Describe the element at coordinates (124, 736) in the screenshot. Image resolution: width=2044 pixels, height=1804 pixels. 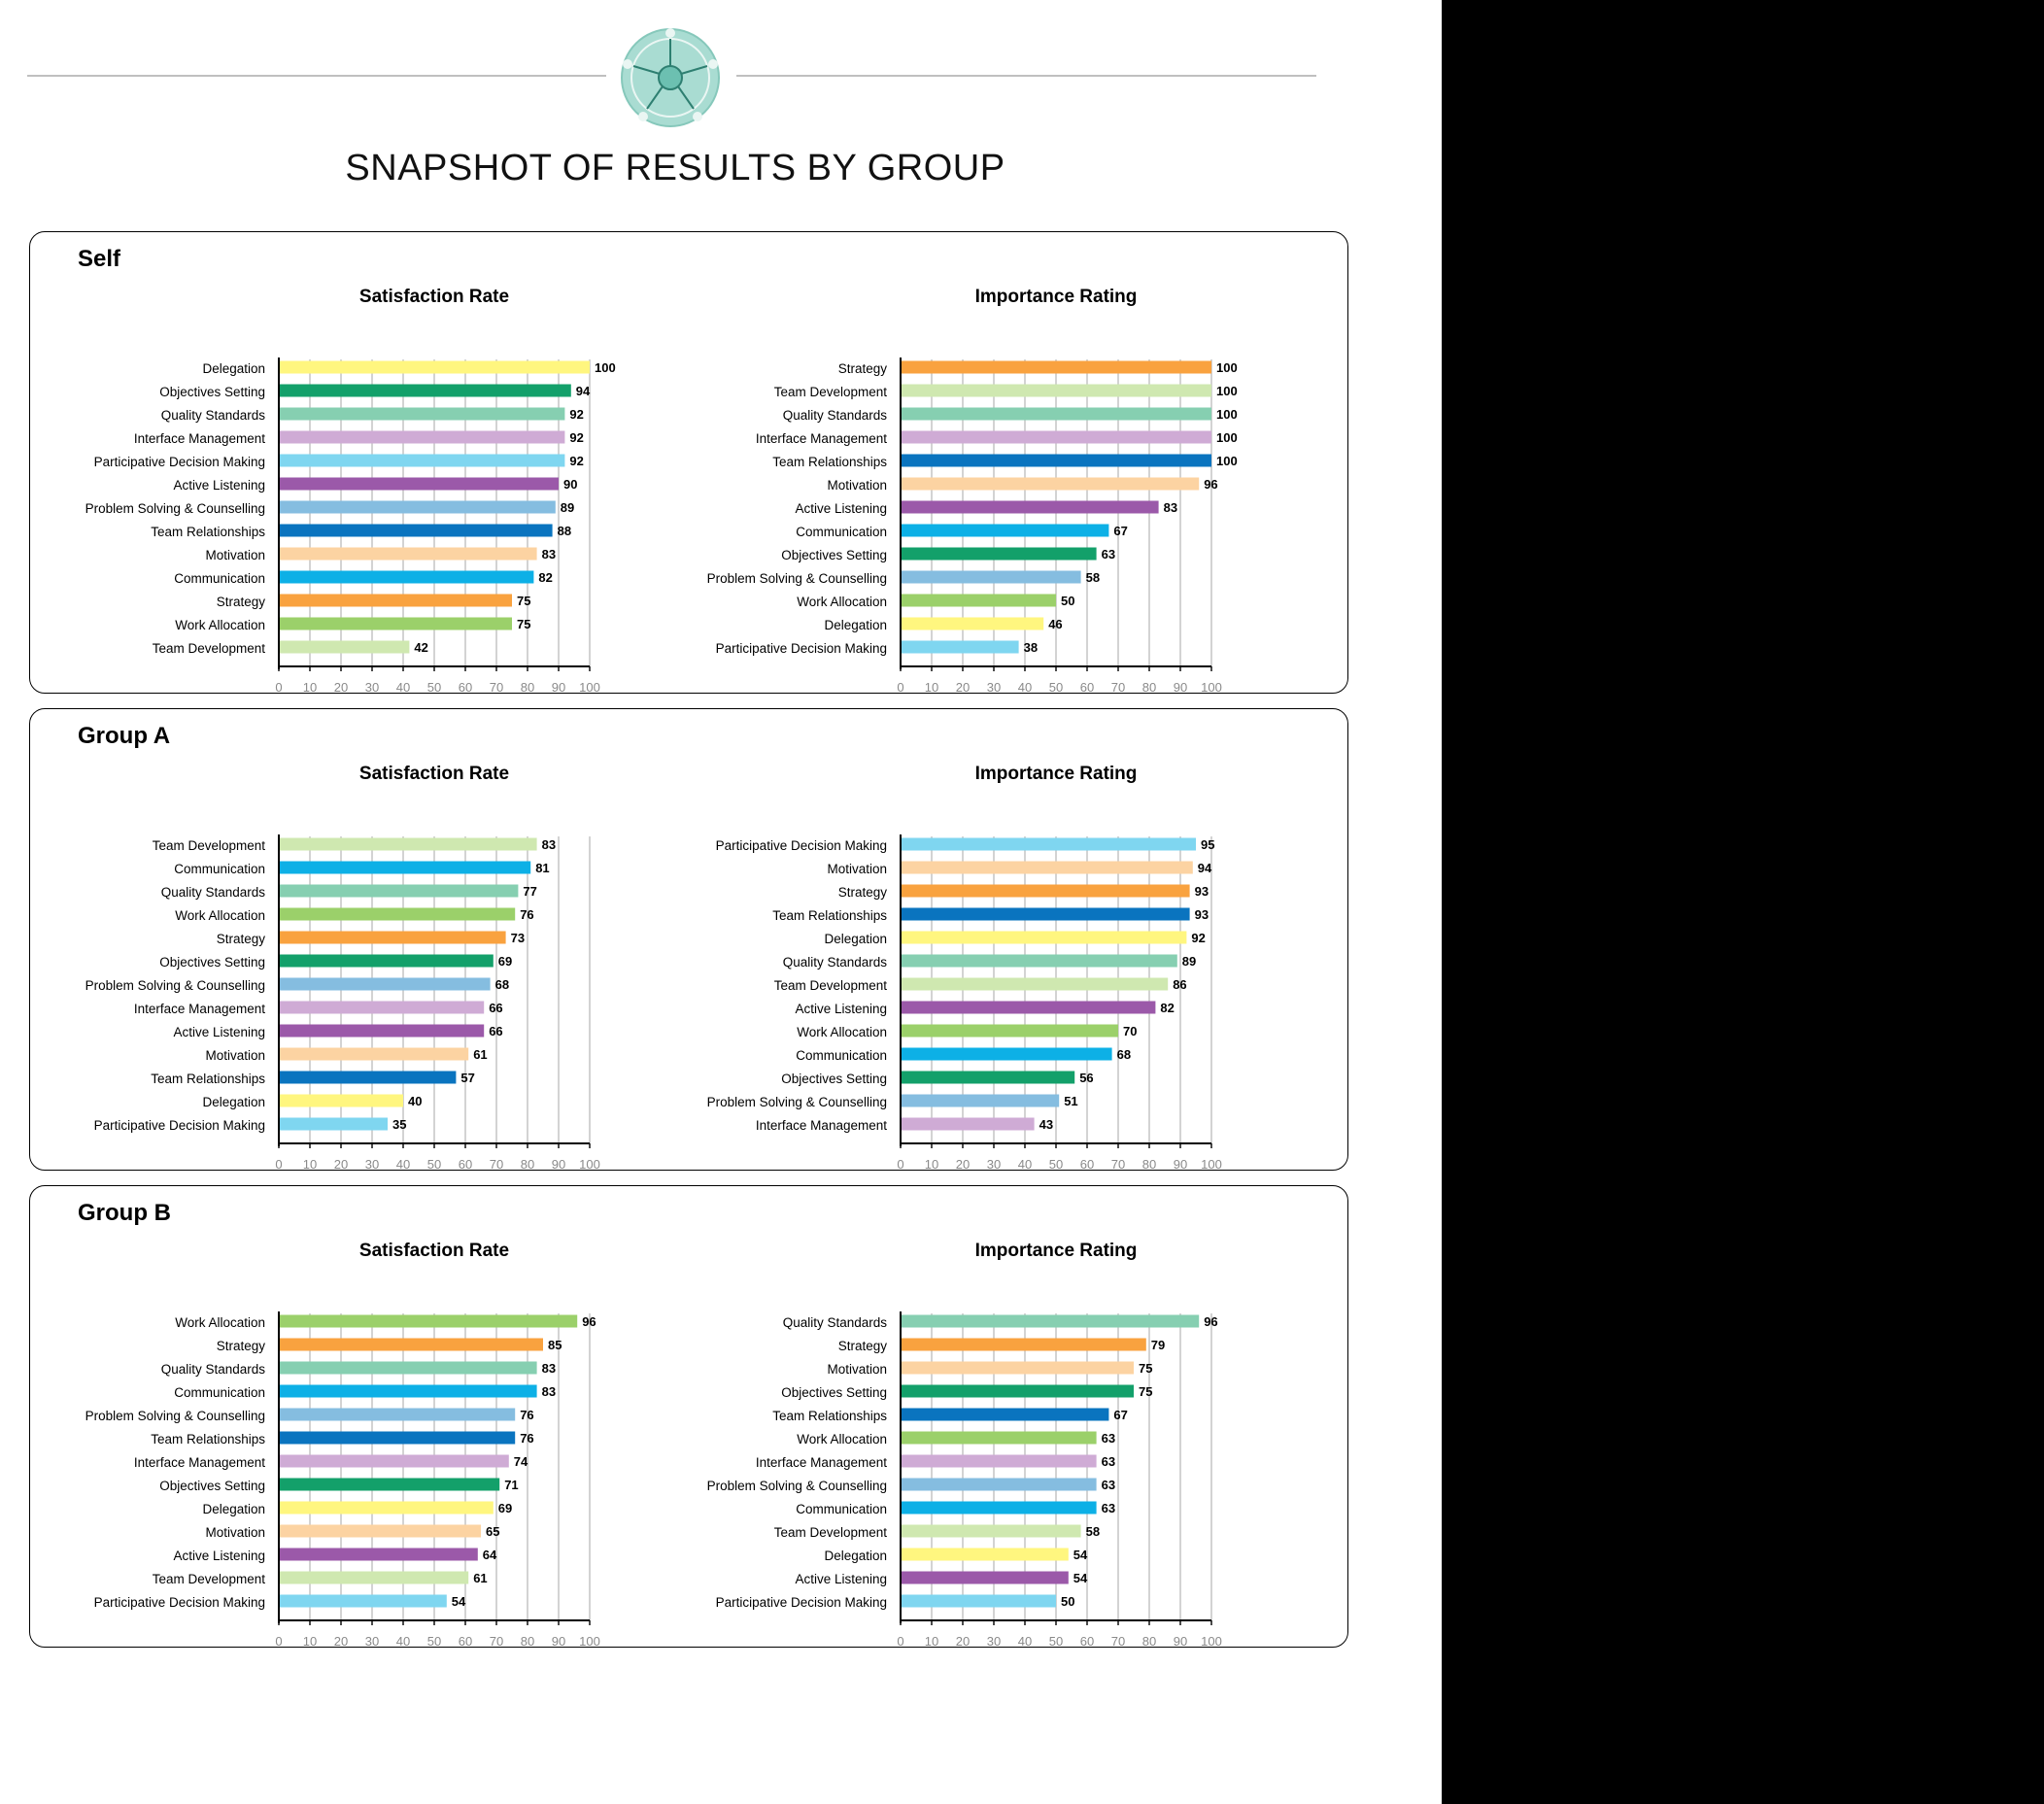
I see `group-title: Group A` at that location.